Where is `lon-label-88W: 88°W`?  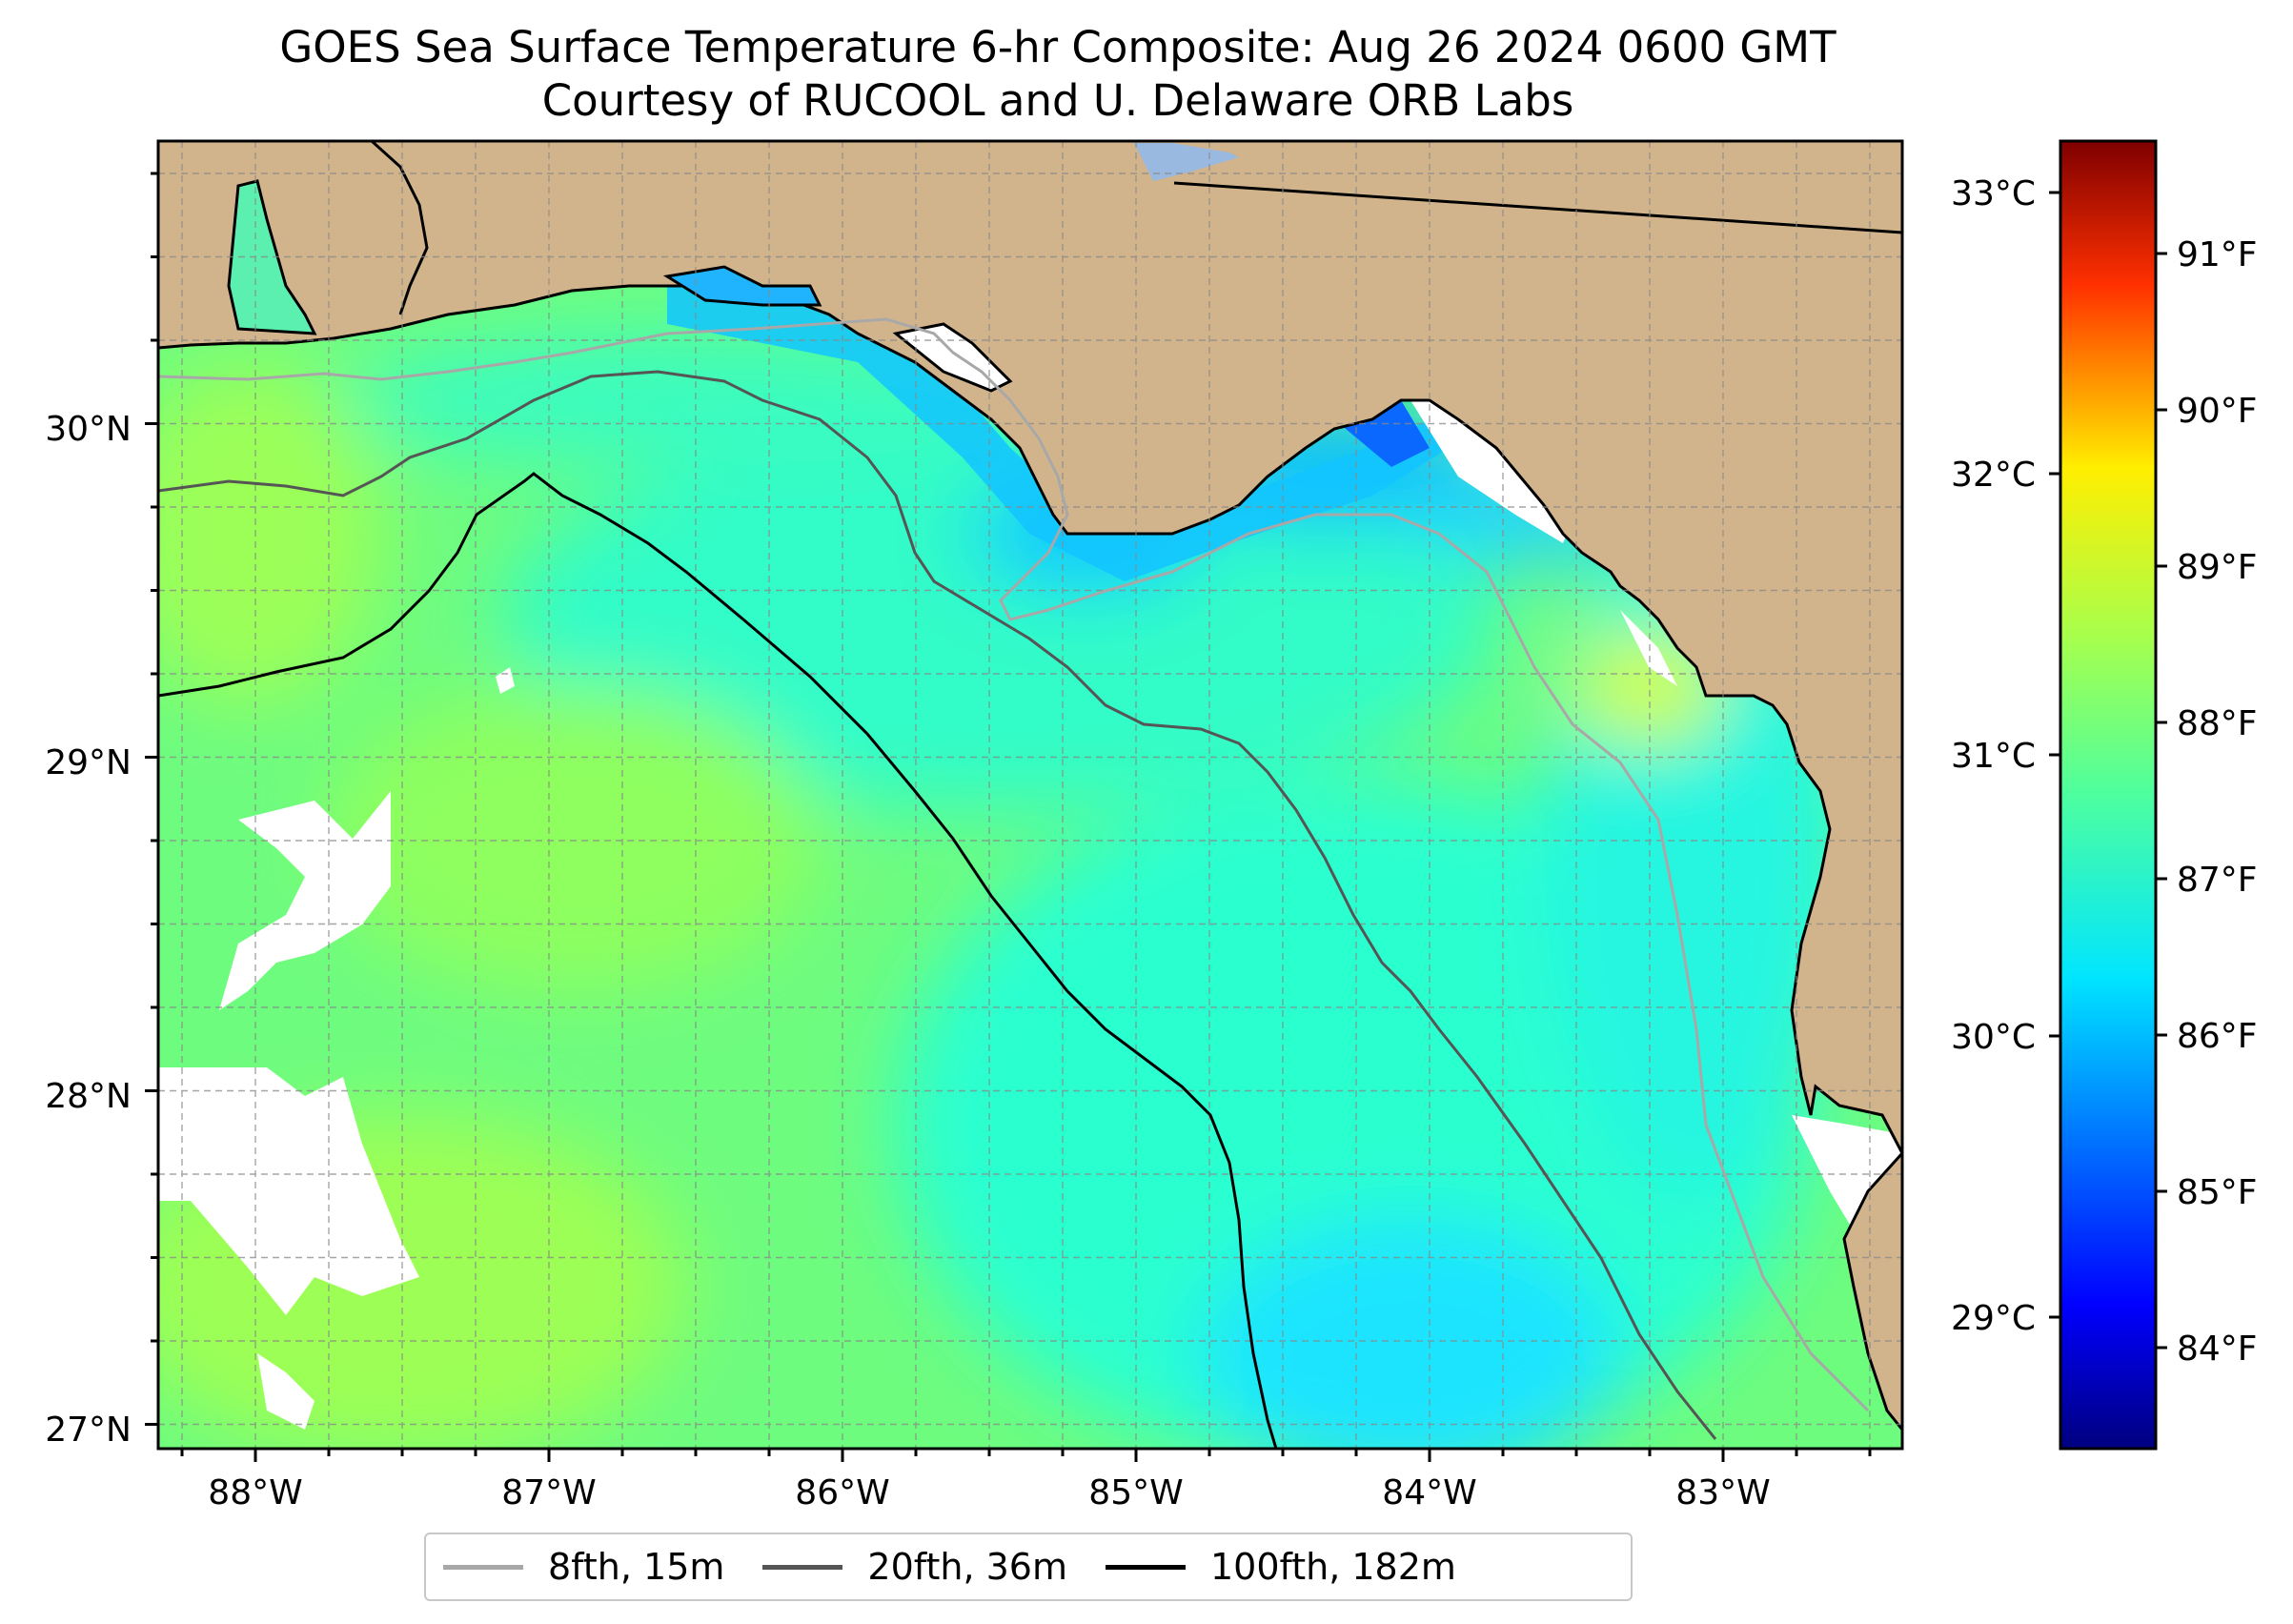
lon-label-88W: 88°W is located at coordinates (255, 1492).